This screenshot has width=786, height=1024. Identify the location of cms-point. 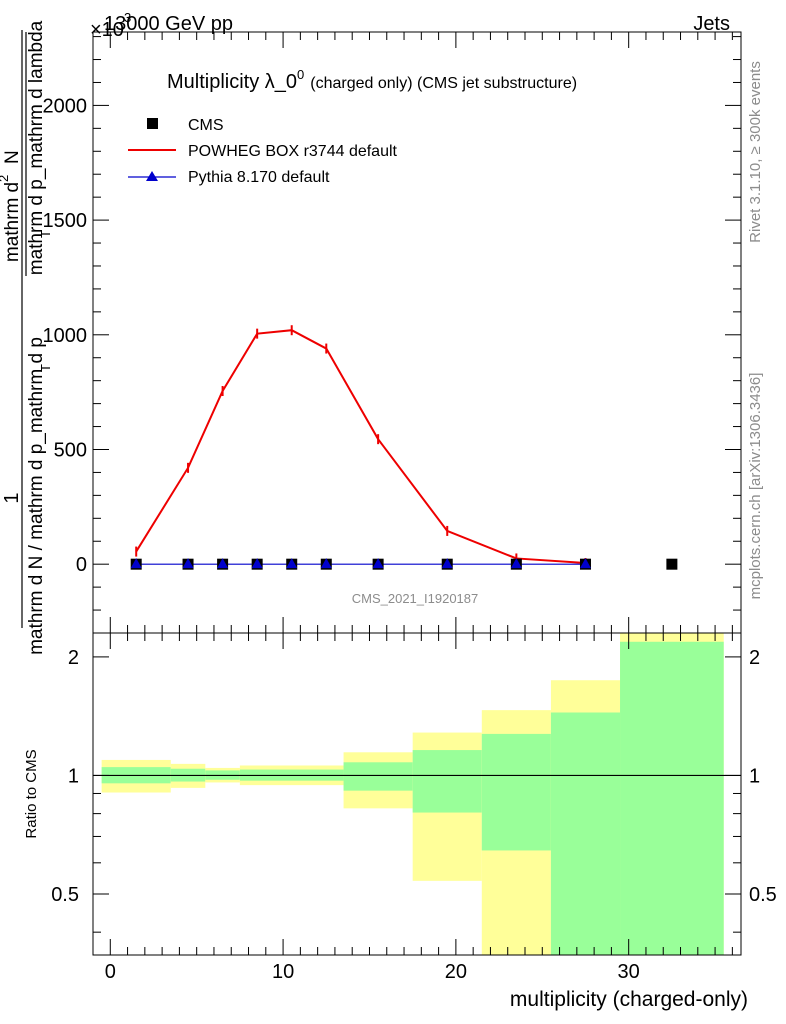
(672, 564).